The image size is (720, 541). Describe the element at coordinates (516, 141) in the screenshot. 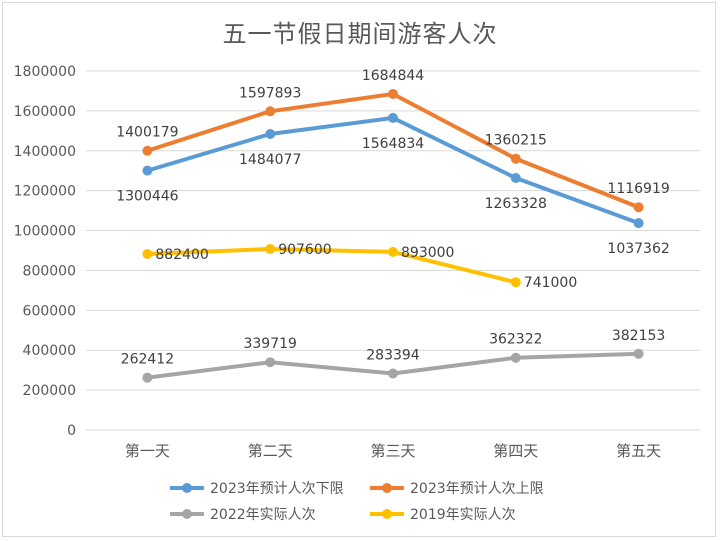

I see `data-label: 1360215` at that location.